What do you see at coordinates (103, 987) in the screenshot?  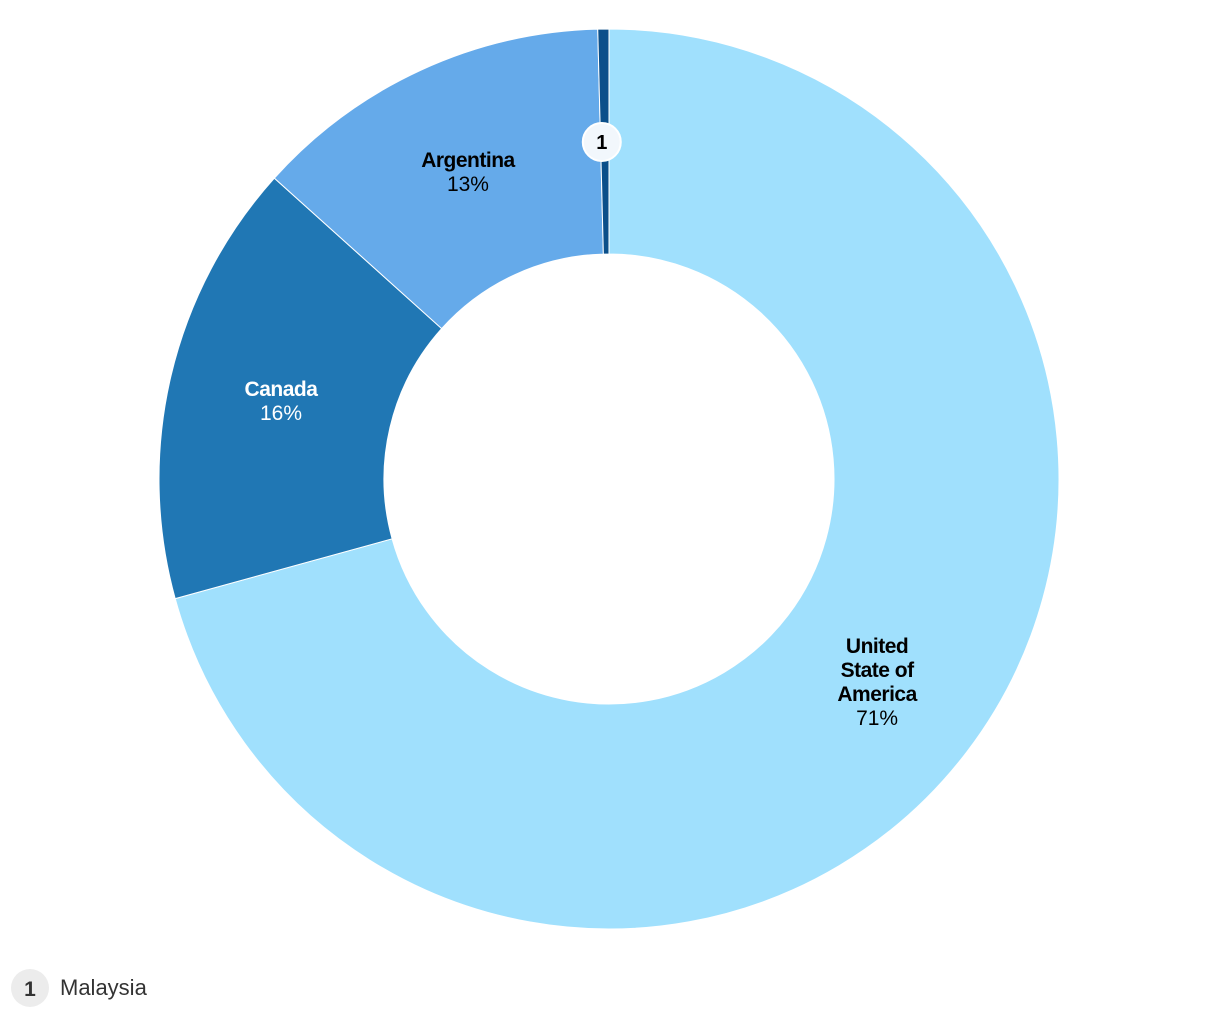 I see `footnote-label: Malaysia` at bounding box center [103, 987].